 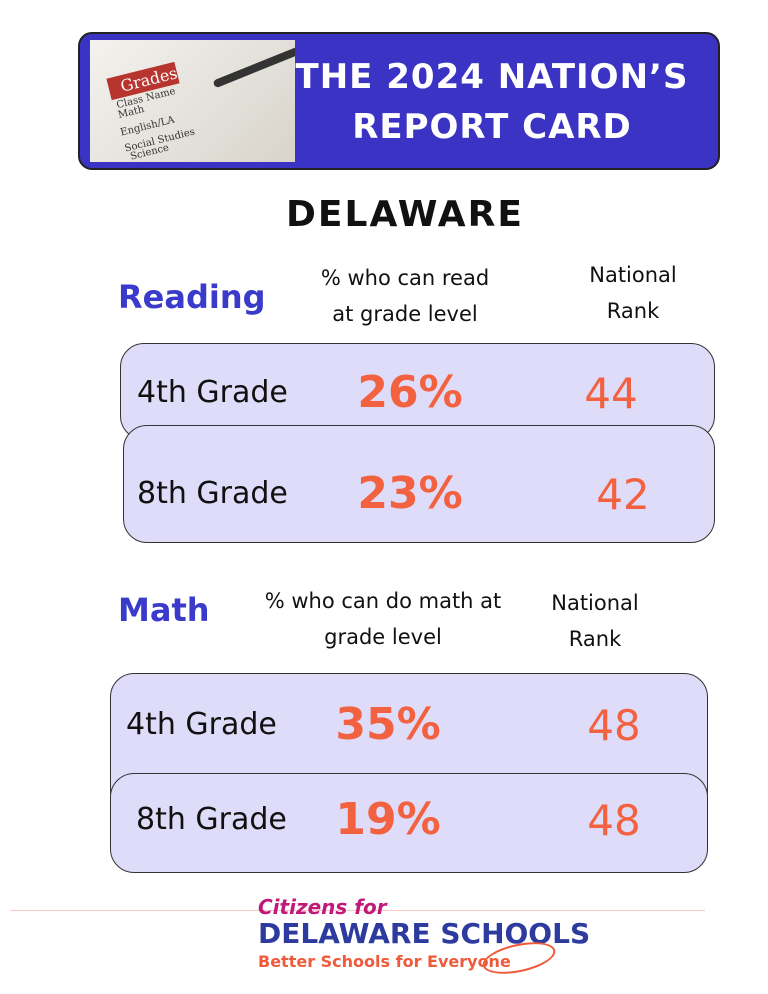 What do you see at coordinates (410, 493) in the screenshot?
I see `percent-value: 23%` at bounding box center [410, 493].